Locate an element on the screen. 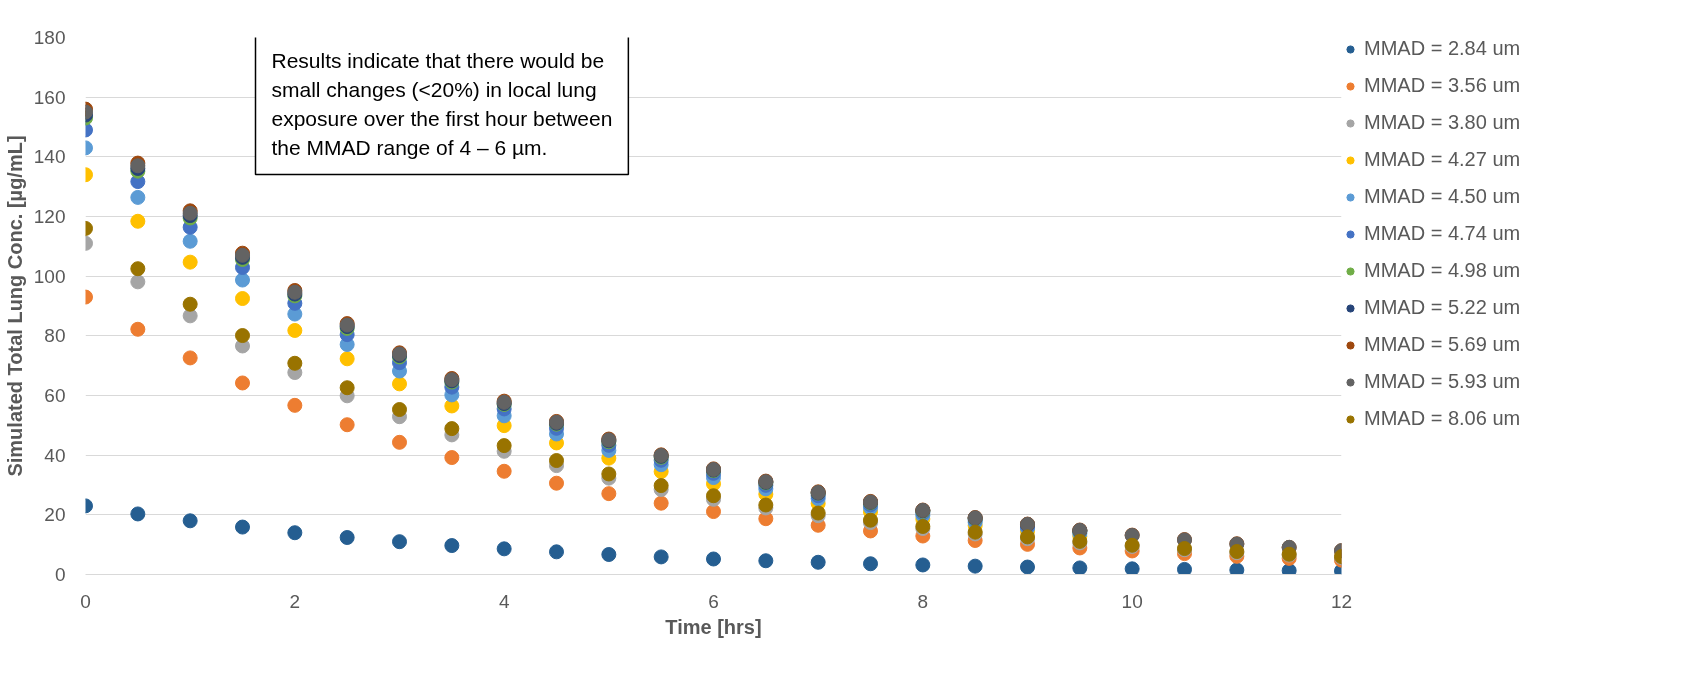 The height and width of the screenshot is (673, 1706). legend-label: MMAD = 4.50 um is located at coordinates (1442, 196).